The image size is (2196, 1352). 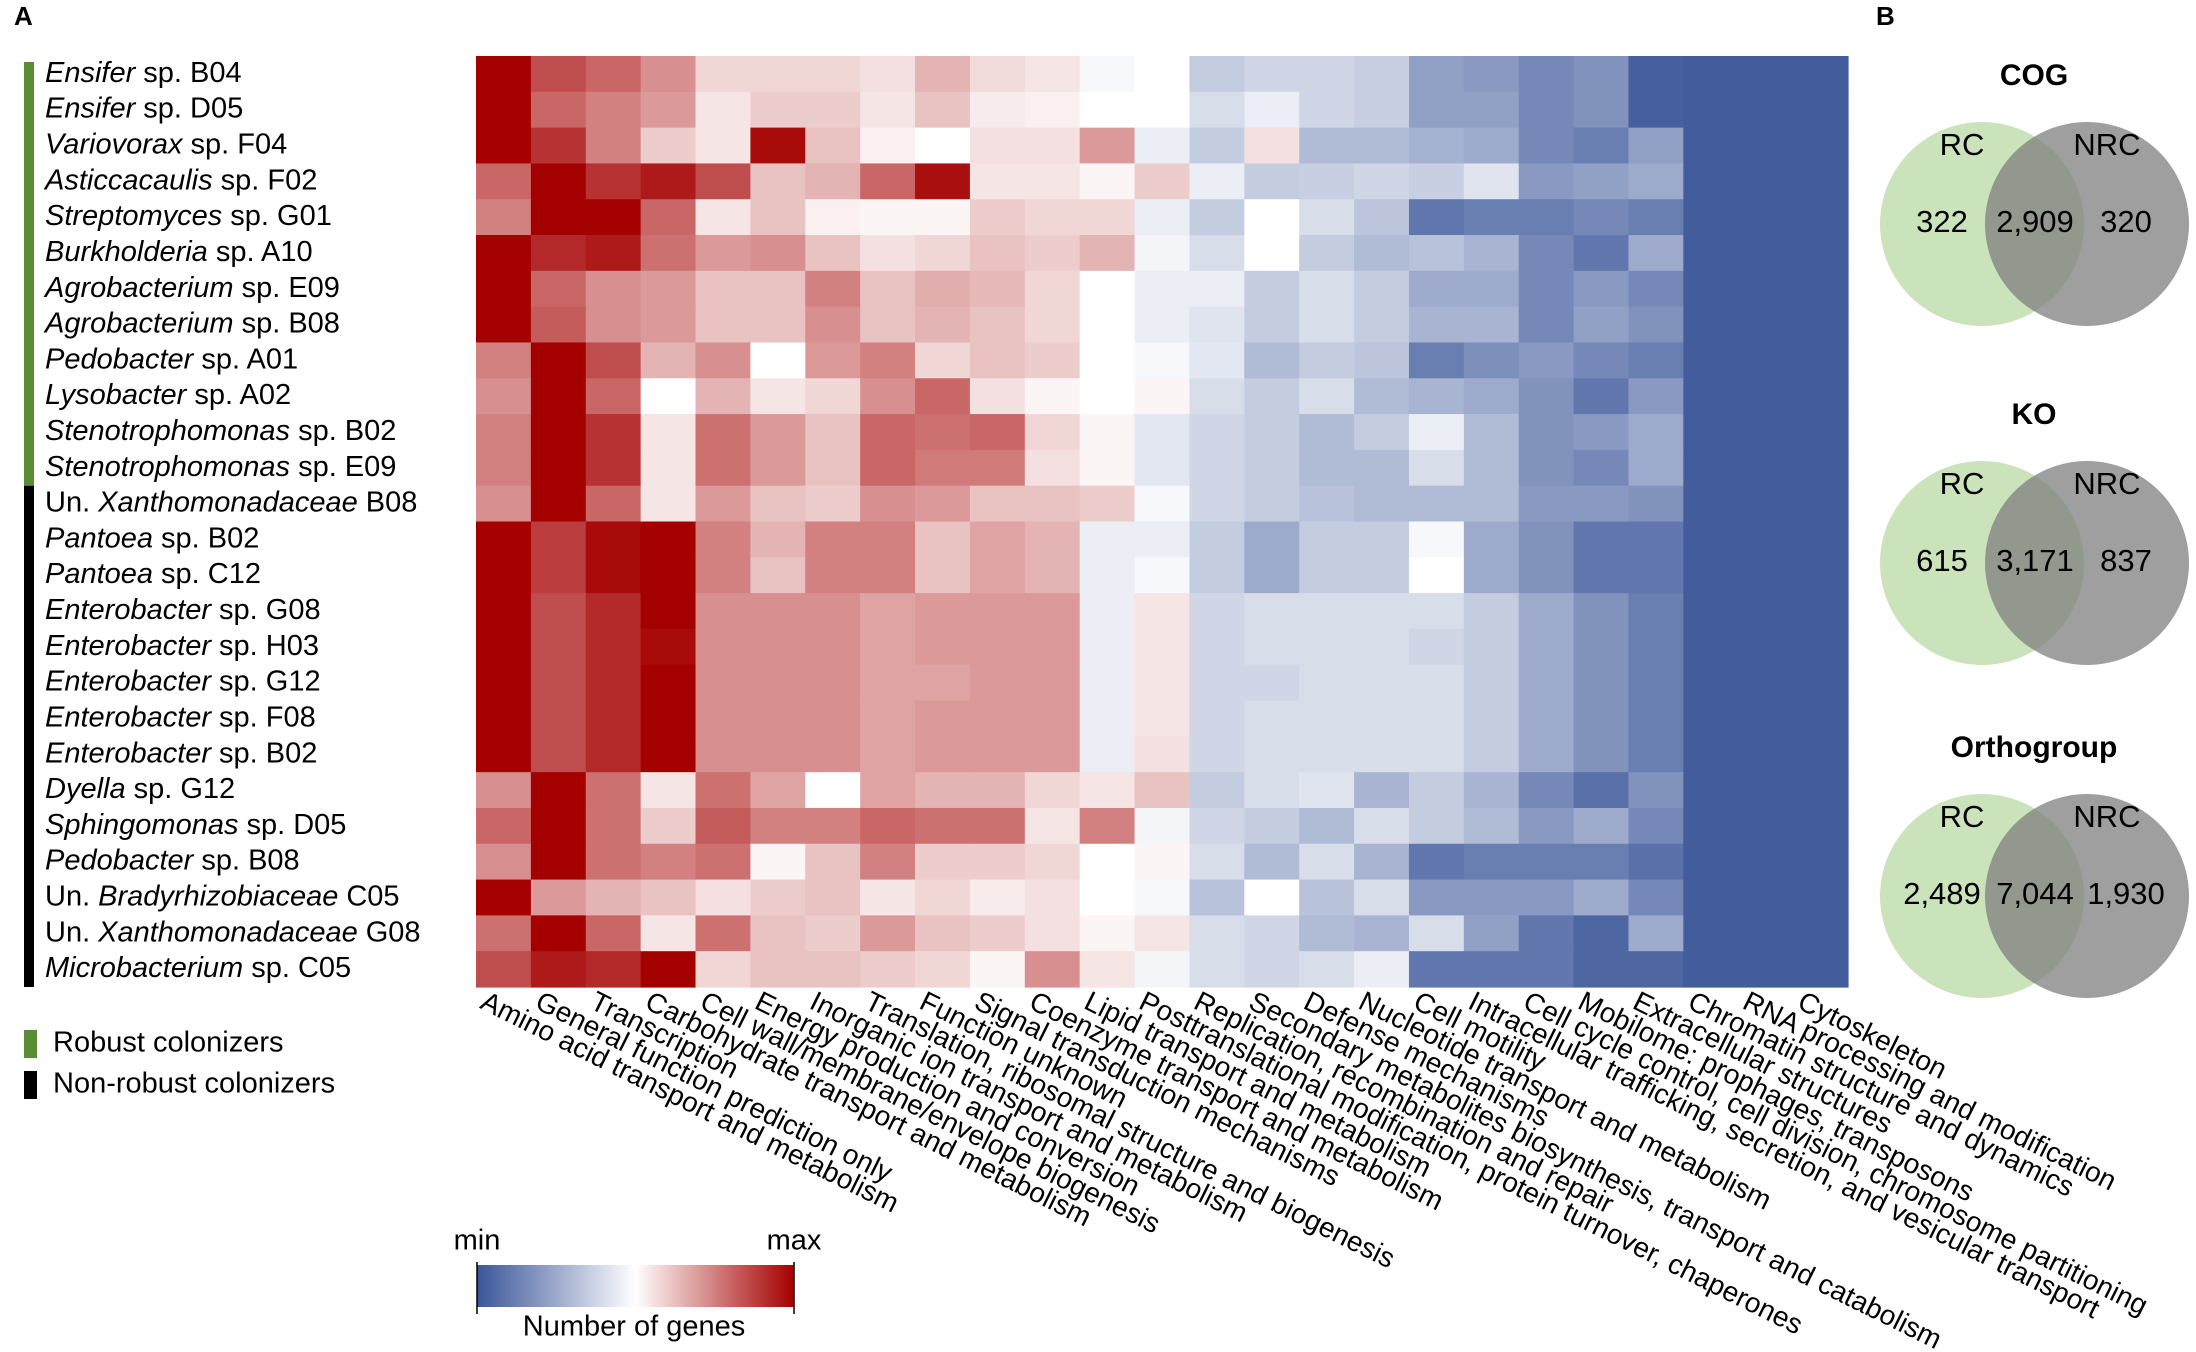 I want to click on row-label: Burkholderia sp. A10, so click(x=179, y=252).